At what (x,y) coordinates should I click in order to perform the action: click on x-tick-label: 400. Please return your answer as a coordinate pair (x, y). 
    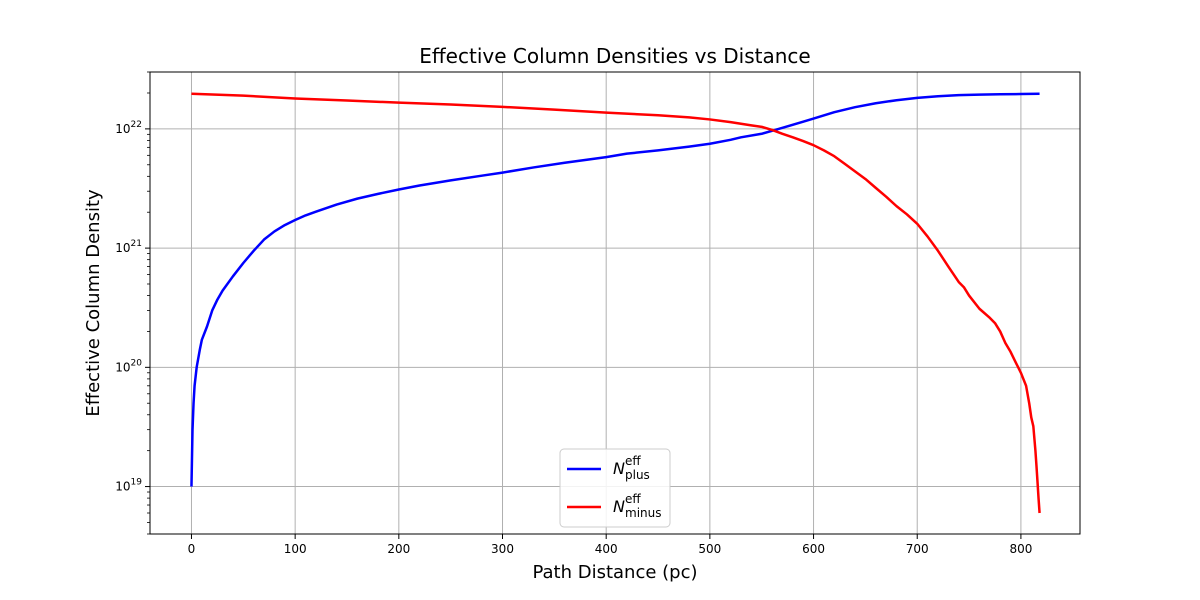
    Looking at the image, I should click on (606, 549).